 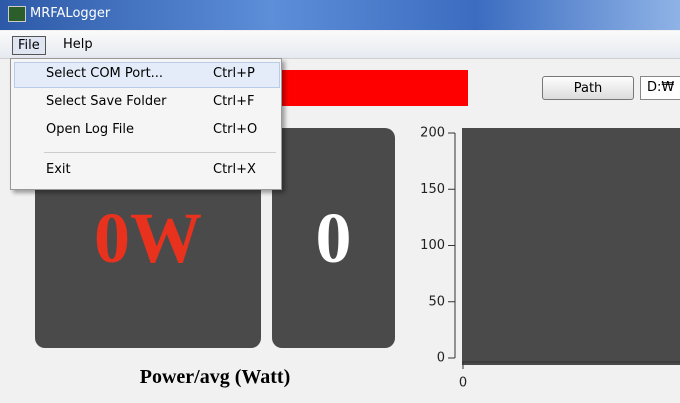 What do you see at coordinates (660, 88) in the screenshot?
I see `path-field: D:₩` at bounding box center [660, 88].